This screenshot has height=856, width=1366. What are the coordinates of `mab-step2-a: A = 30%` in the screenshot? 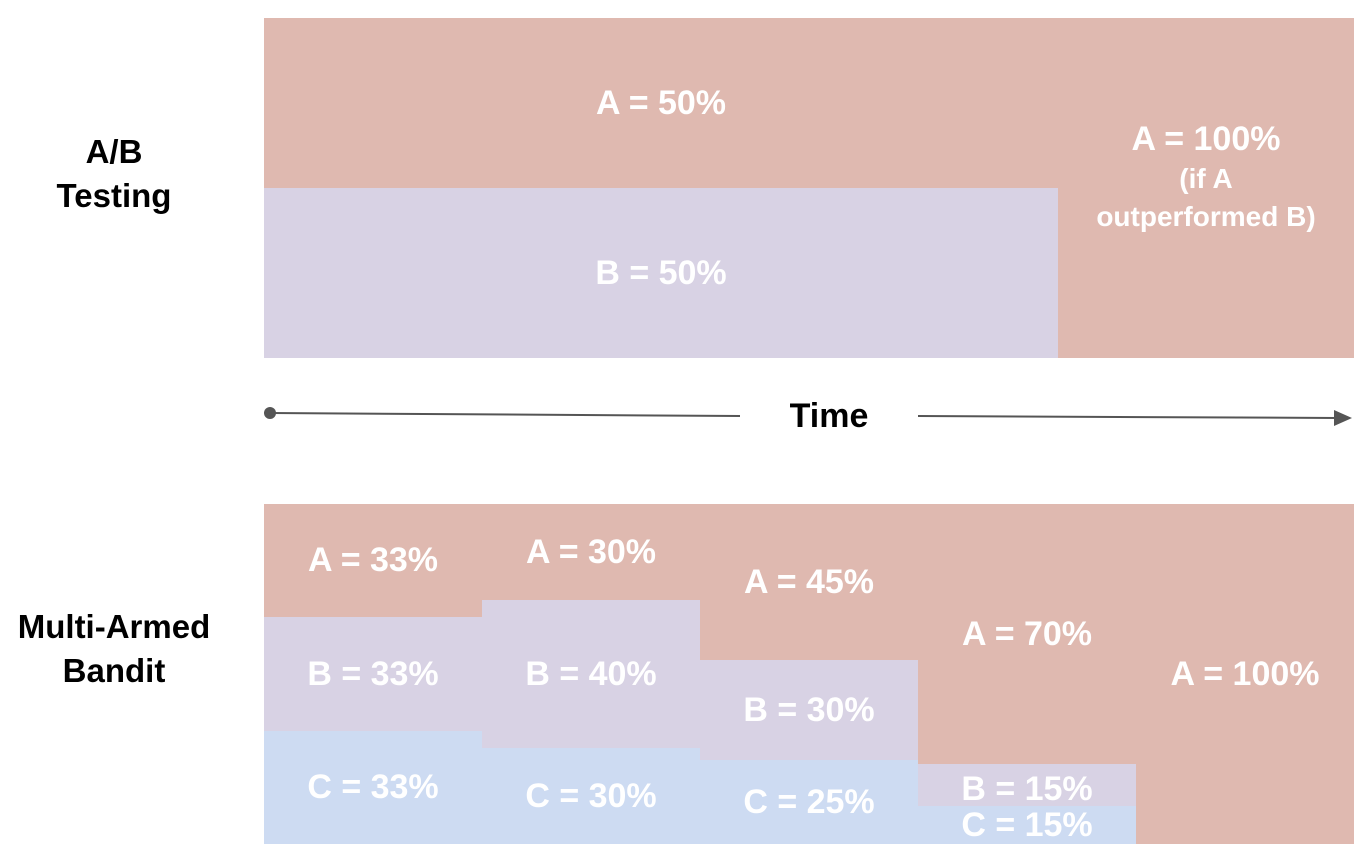 It's located at (591, 552).